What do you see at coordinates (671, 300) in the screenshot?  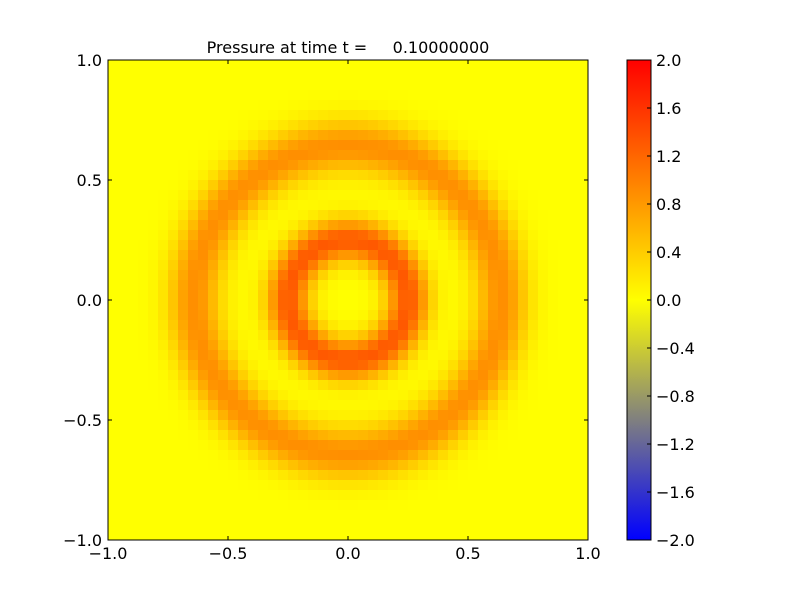 I see `colorbar-axis: 2.01.61.20.80.40.0−0.4−0.8−1.2−1.6−2.0` at bounding box center [671, 300].